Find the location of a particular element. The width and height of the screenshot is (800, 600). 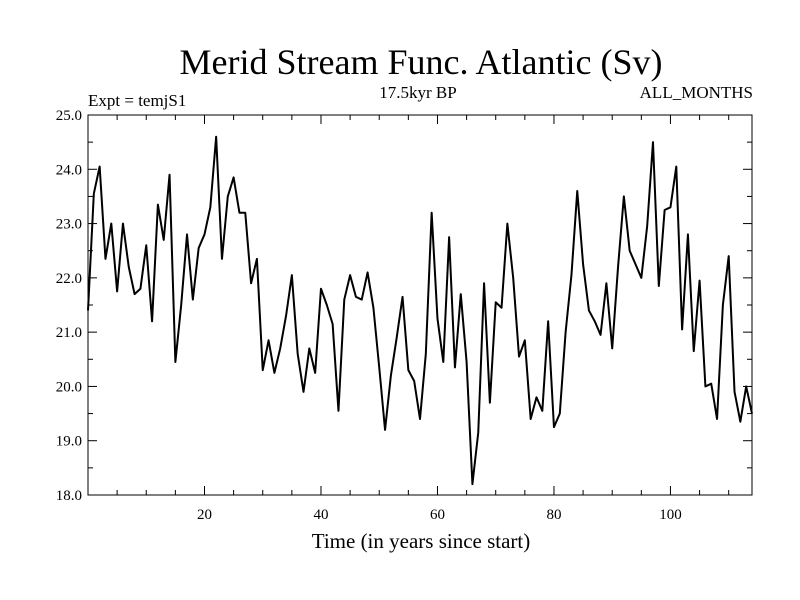

chart-subtitle: 17.5kyr BP is located at coordinates (417, 92).